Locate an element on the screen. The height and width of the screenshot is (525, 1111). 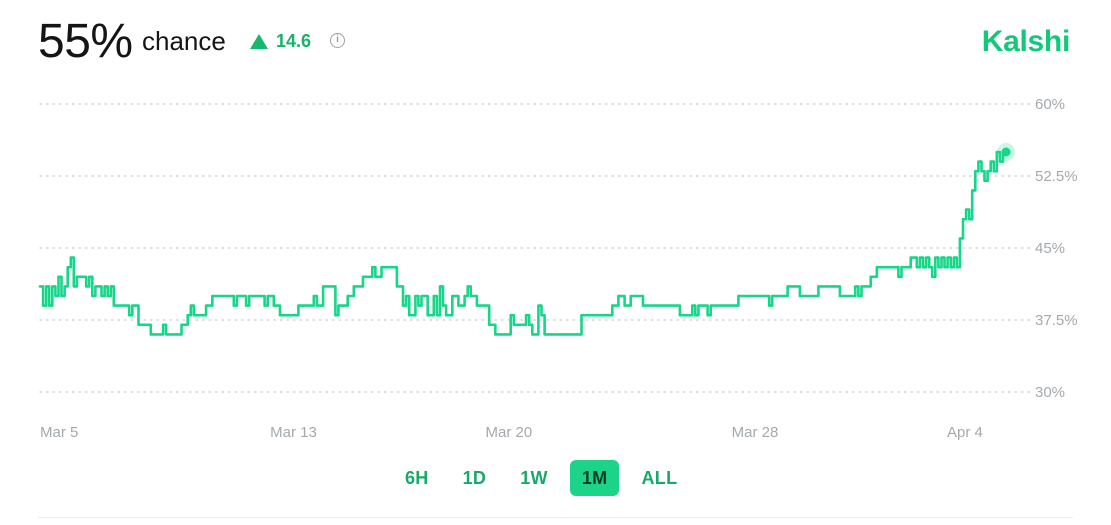
x-tick-label: Mar 28 is located at coordinates (755, 432).